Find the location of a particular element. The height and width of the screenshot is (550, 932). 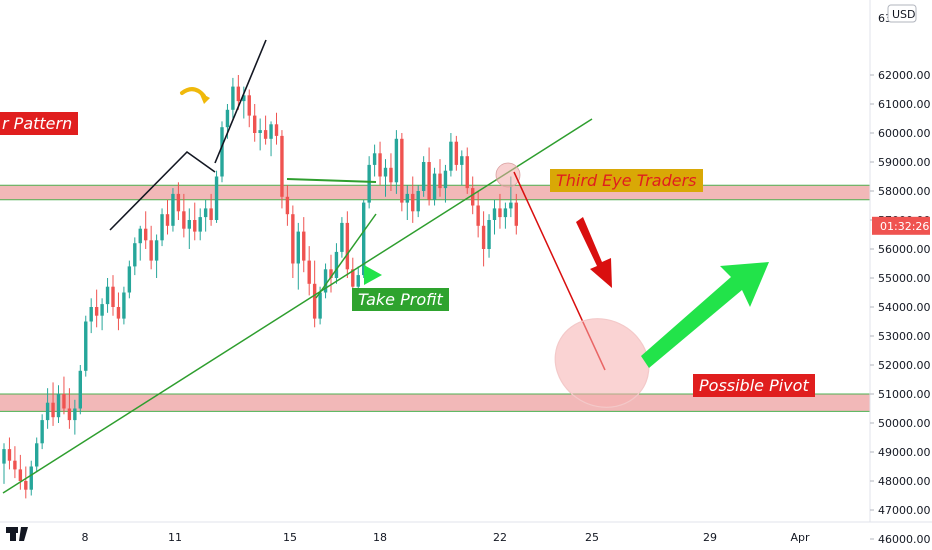

price-tick-label: 60000.00 is located at coordinates (904, 133).